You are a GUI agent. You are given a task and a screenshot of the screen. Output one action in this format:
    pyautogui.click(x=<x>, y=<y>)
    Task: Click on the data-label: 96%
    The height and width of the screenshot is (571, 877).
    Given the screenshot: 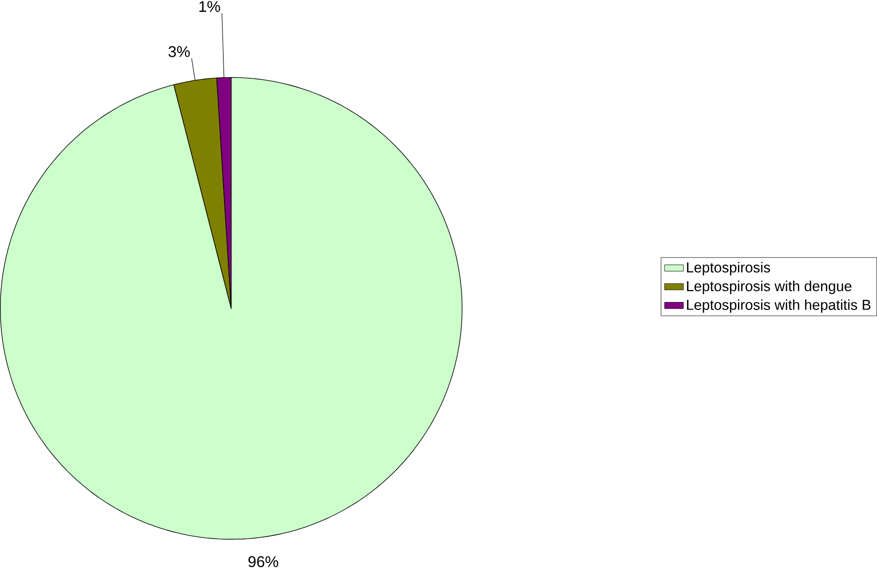 What is the action you would take?
    pyautogui.click(x=263, y=562)
    